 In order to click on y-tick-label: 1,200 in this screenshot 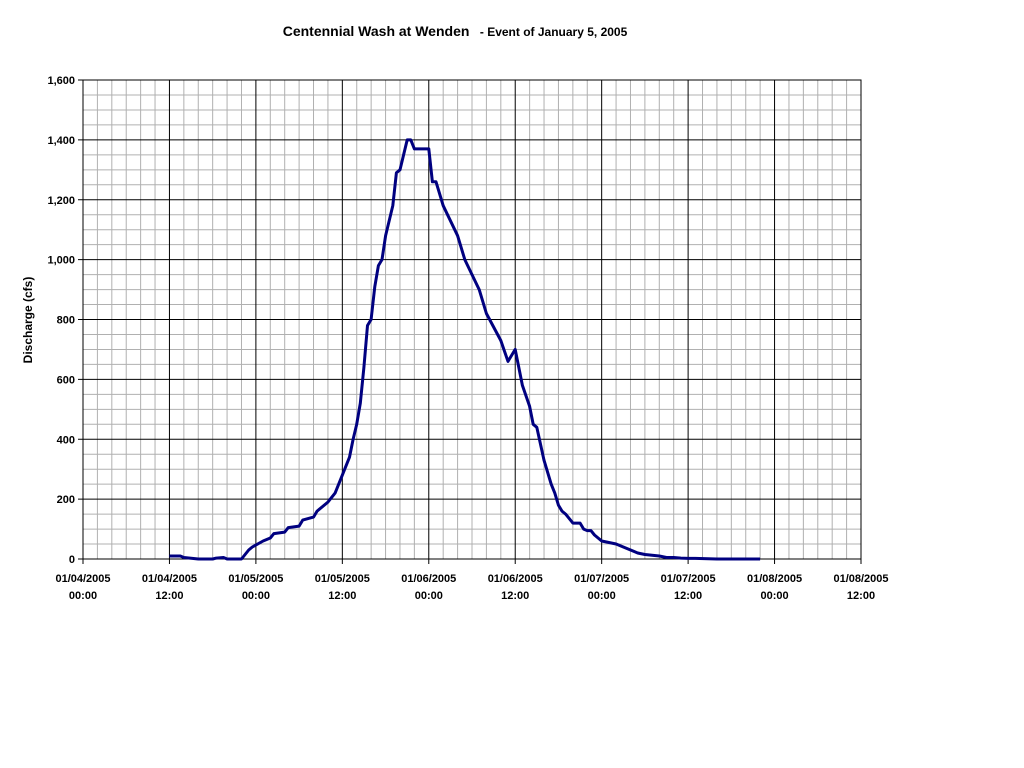, I will do `click(61, 201)`.